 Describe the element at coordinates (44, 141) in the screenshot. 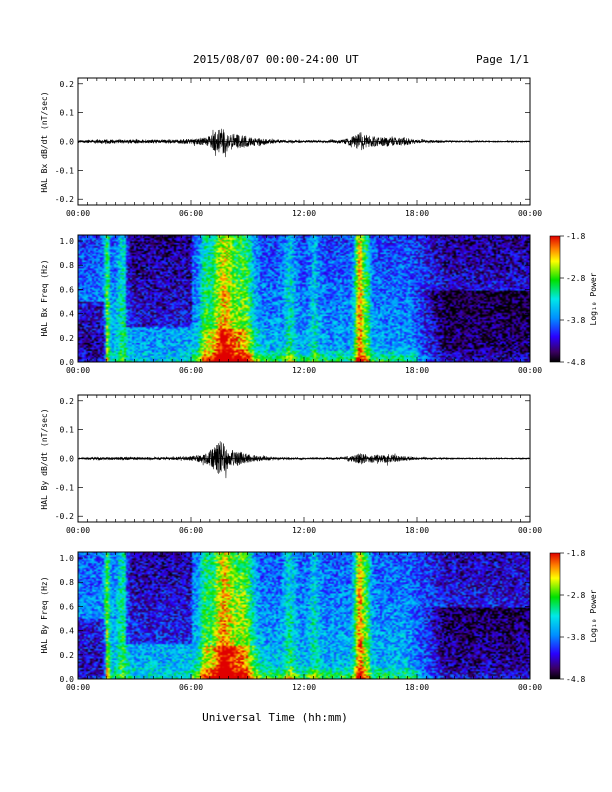

I see `bx-dbdt-ylabel: HAL Bx dB/dt (nT/sec)` at that location.